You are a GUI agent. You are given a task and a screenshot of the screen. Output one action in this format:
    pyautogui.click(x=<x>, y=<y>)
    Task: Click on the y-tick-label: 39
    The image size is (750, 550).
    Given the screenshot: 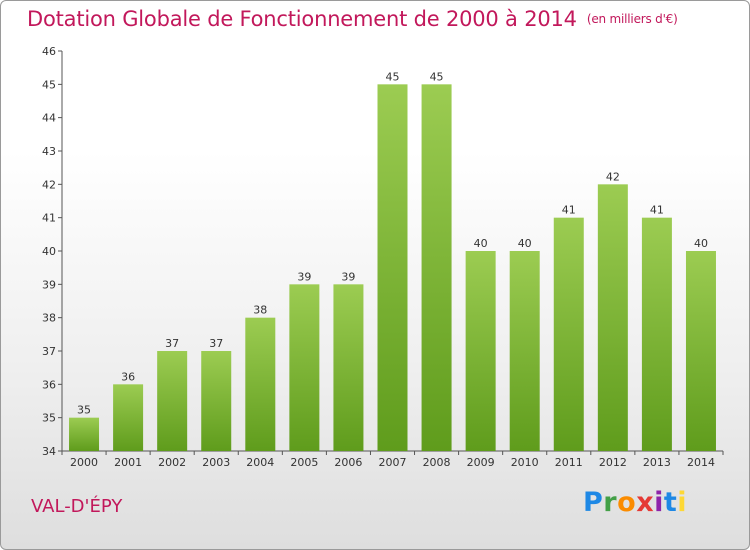 What is the action you would take?
    pyautogui.click(x=49, y=284)
    